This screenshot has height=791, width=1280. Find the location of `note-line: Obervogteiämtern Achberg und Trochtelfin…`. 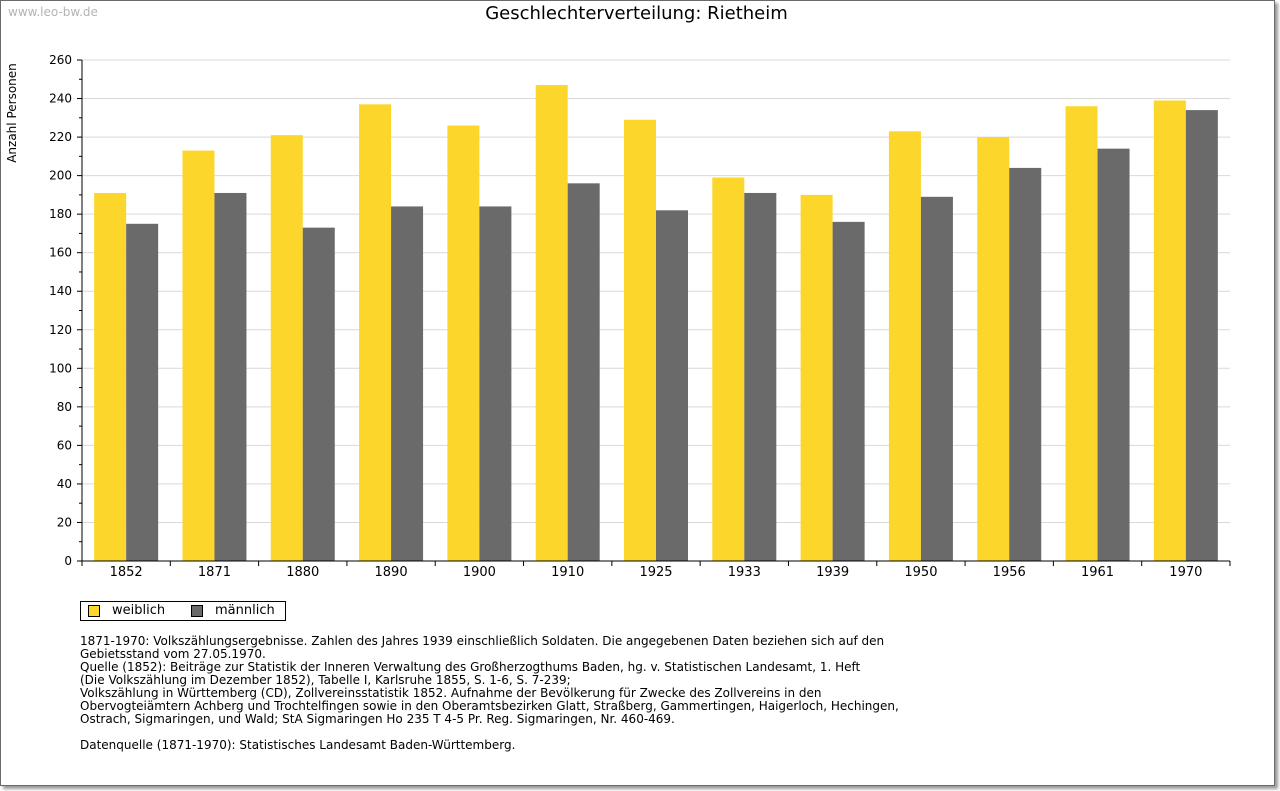

note-line: Obervogteiämtern Achberg und Trochtelfin… is located at coordinates (489, 706).